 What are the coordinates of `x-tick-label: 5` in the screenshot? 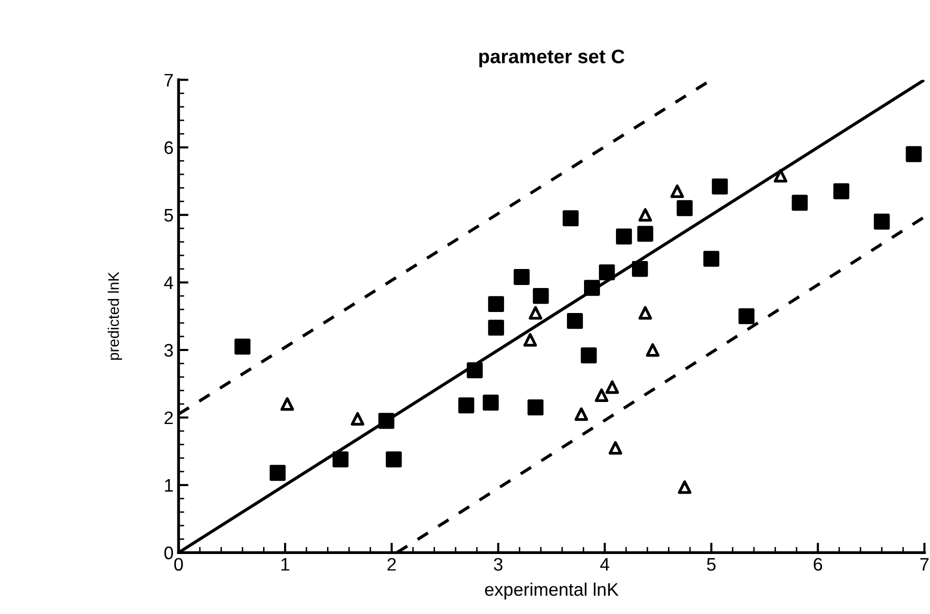 It's located at (711, 564).